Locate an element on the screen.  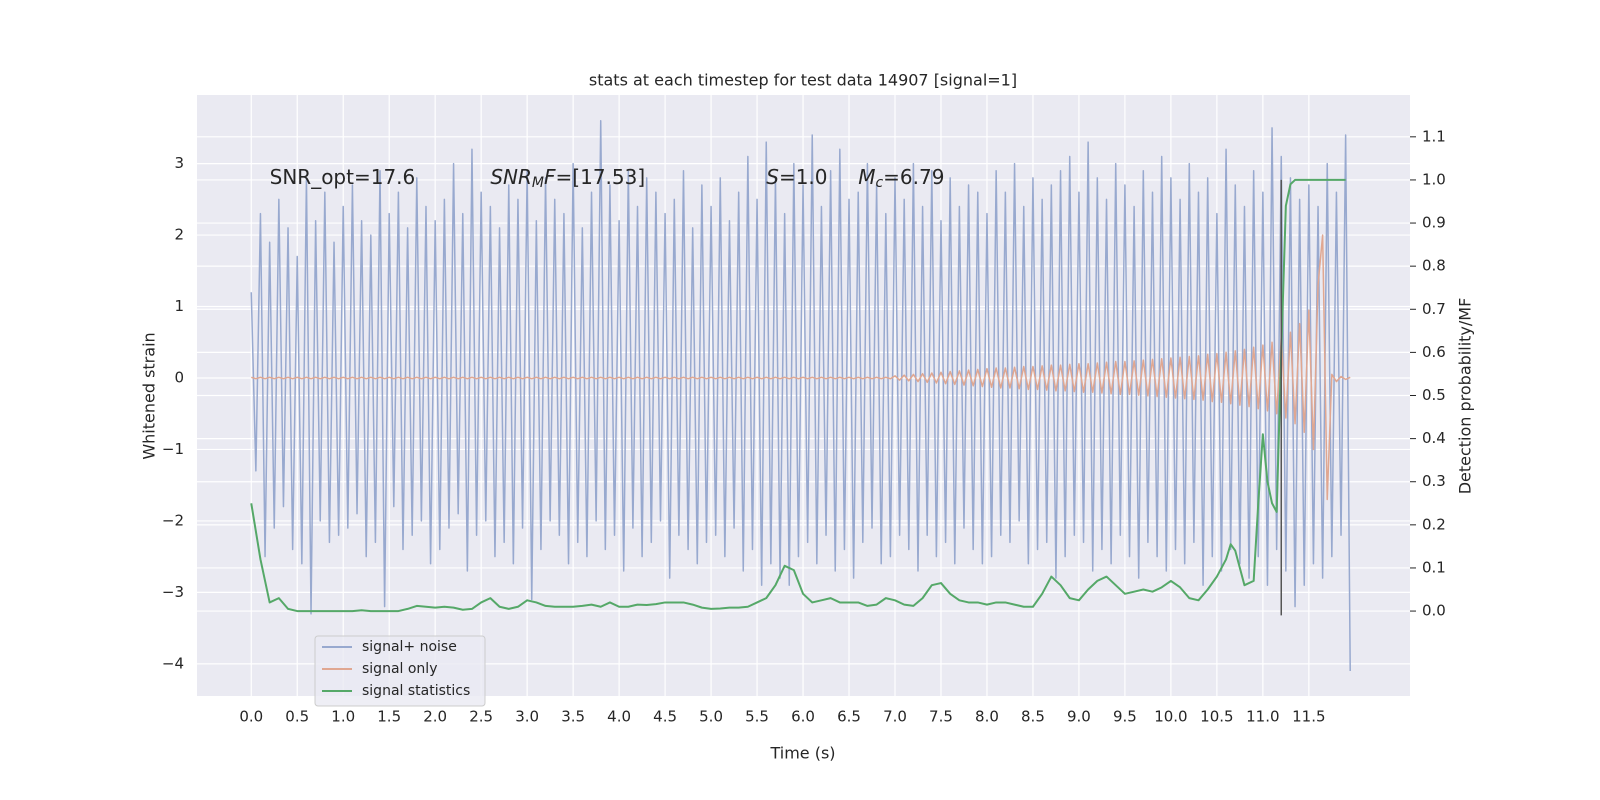
x-tick-label: 7.5 is located at coordinates (941, 717).